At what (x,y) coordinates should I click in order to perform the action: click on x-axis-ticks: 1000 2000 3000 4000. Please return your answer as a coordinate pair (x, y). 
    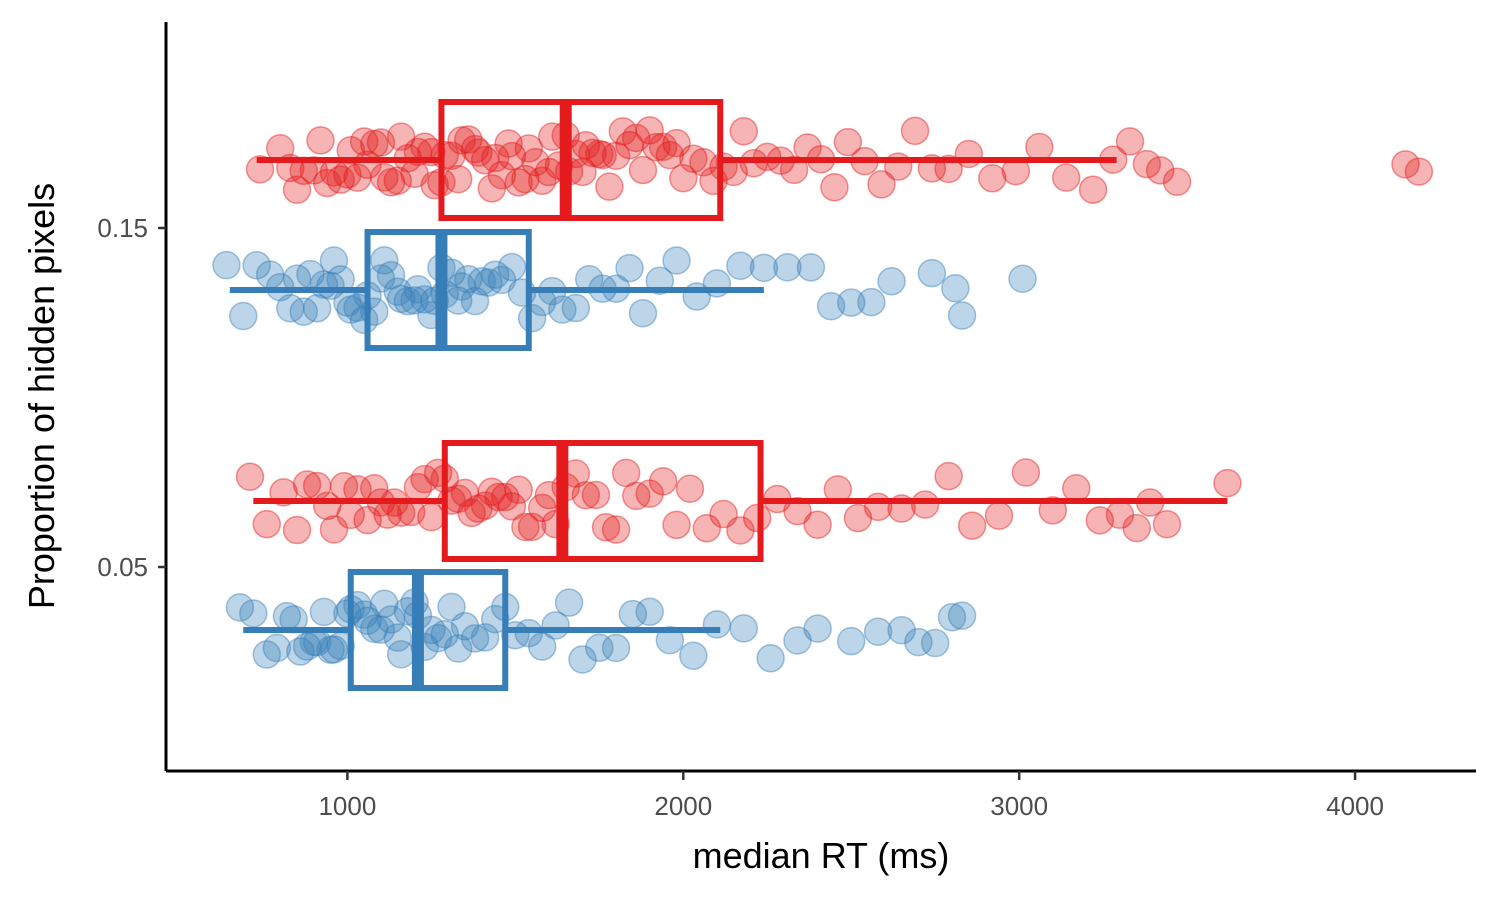
    Looking at the image, I should click on (851, 796).